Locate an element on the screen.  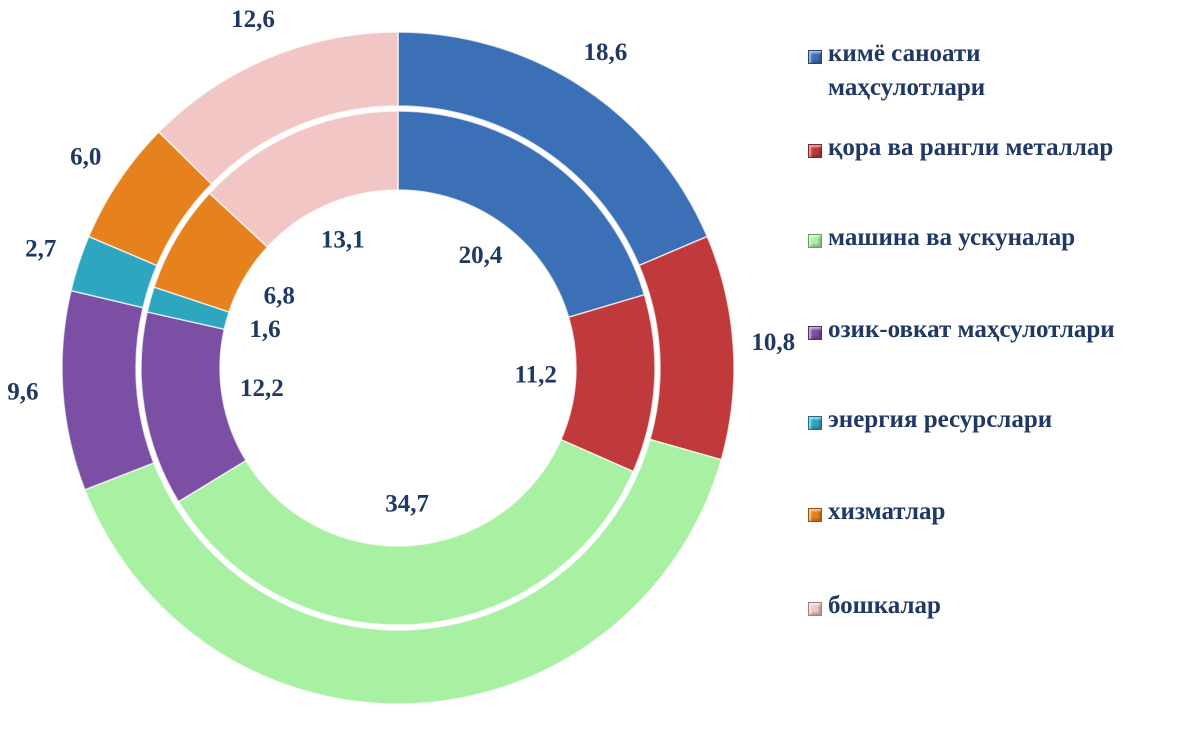
legend-item: кимё саноати маҳсулотлари is located at coordinates (896, 72).